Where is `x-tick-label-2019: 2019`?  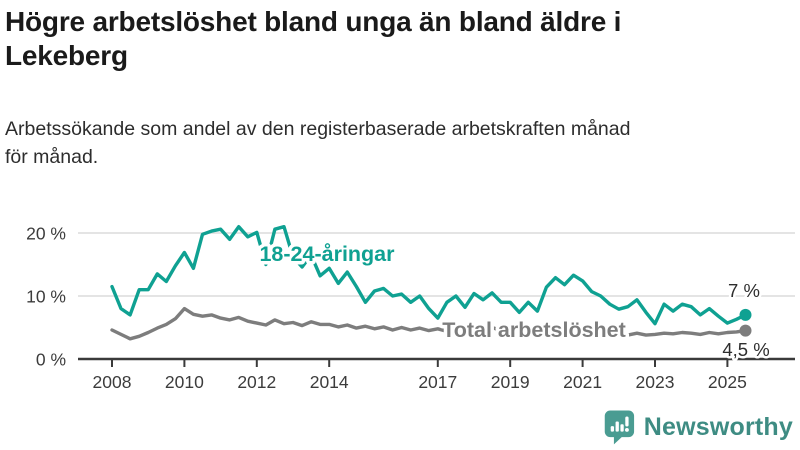
x-tick-label-2019: 2019 is located at coordinates (510, 382).